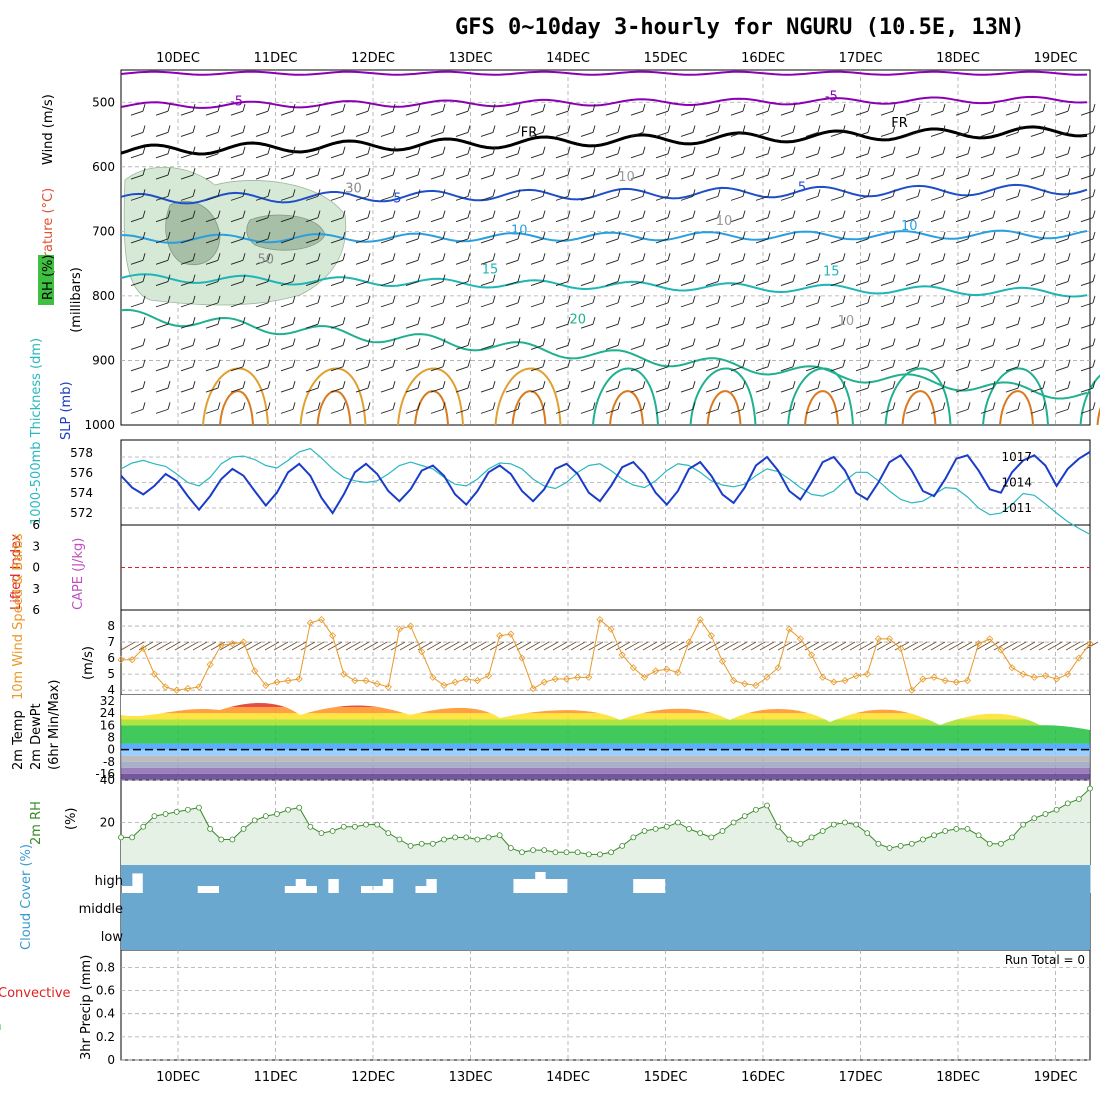 The height and width of the screenshot is (1100, 1100). Describe the element at coordinates (577, 320) in the screenshot. I see `contour-label: 20` at that location.